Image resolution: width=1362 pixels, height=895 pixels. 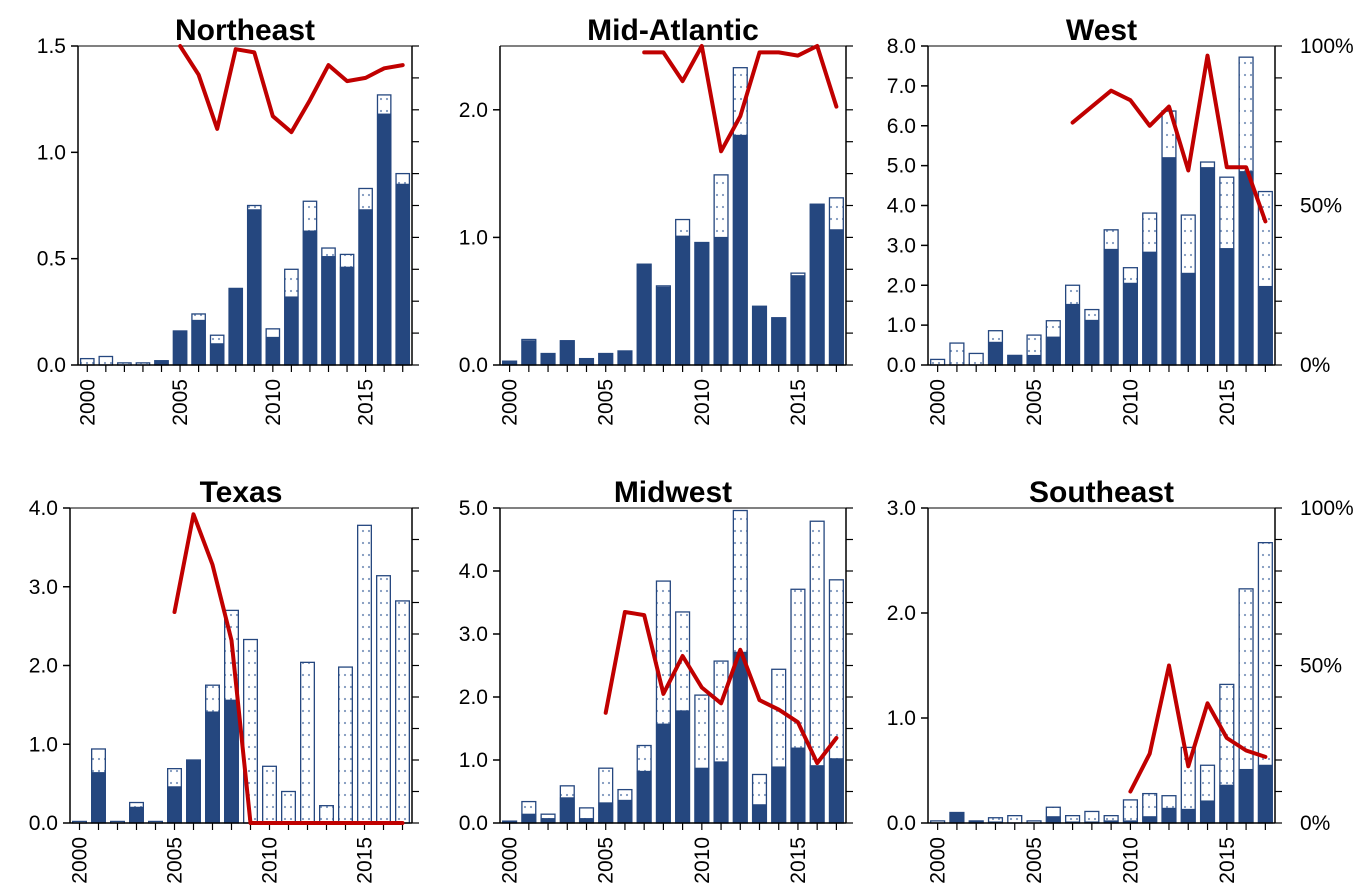 I want to click on chart-title: Texas, so click(x=241, y=492).